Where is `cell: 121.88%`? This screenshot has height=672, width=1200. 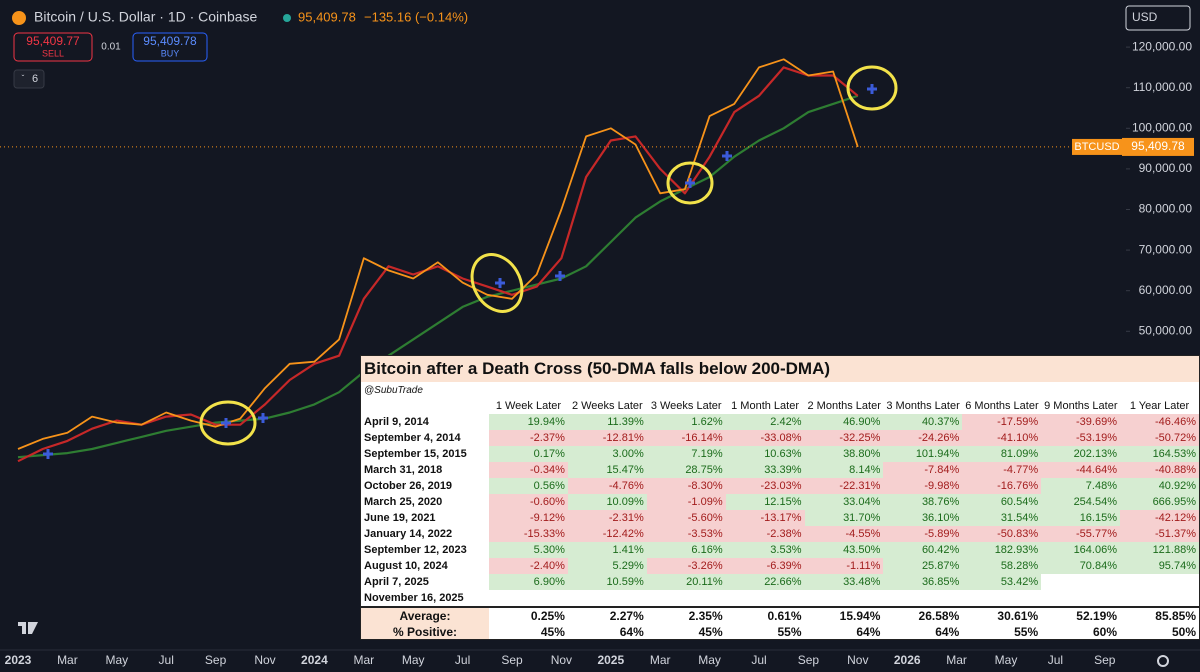
cell: 121.88% is located at coordinates (1159, 550).